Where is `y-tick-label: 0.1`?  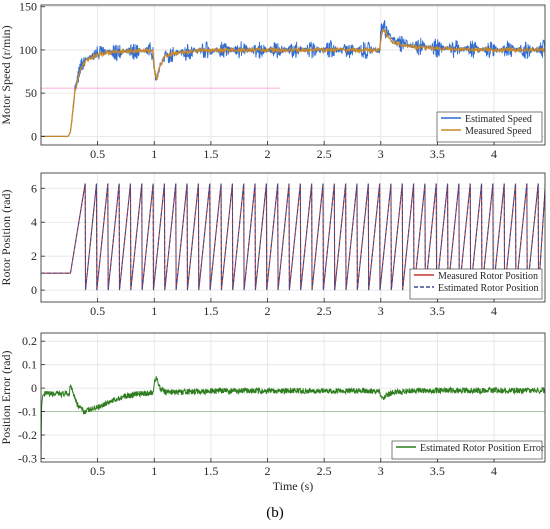 y-tick-label: 0.1 is located at coordinates (29, 365).